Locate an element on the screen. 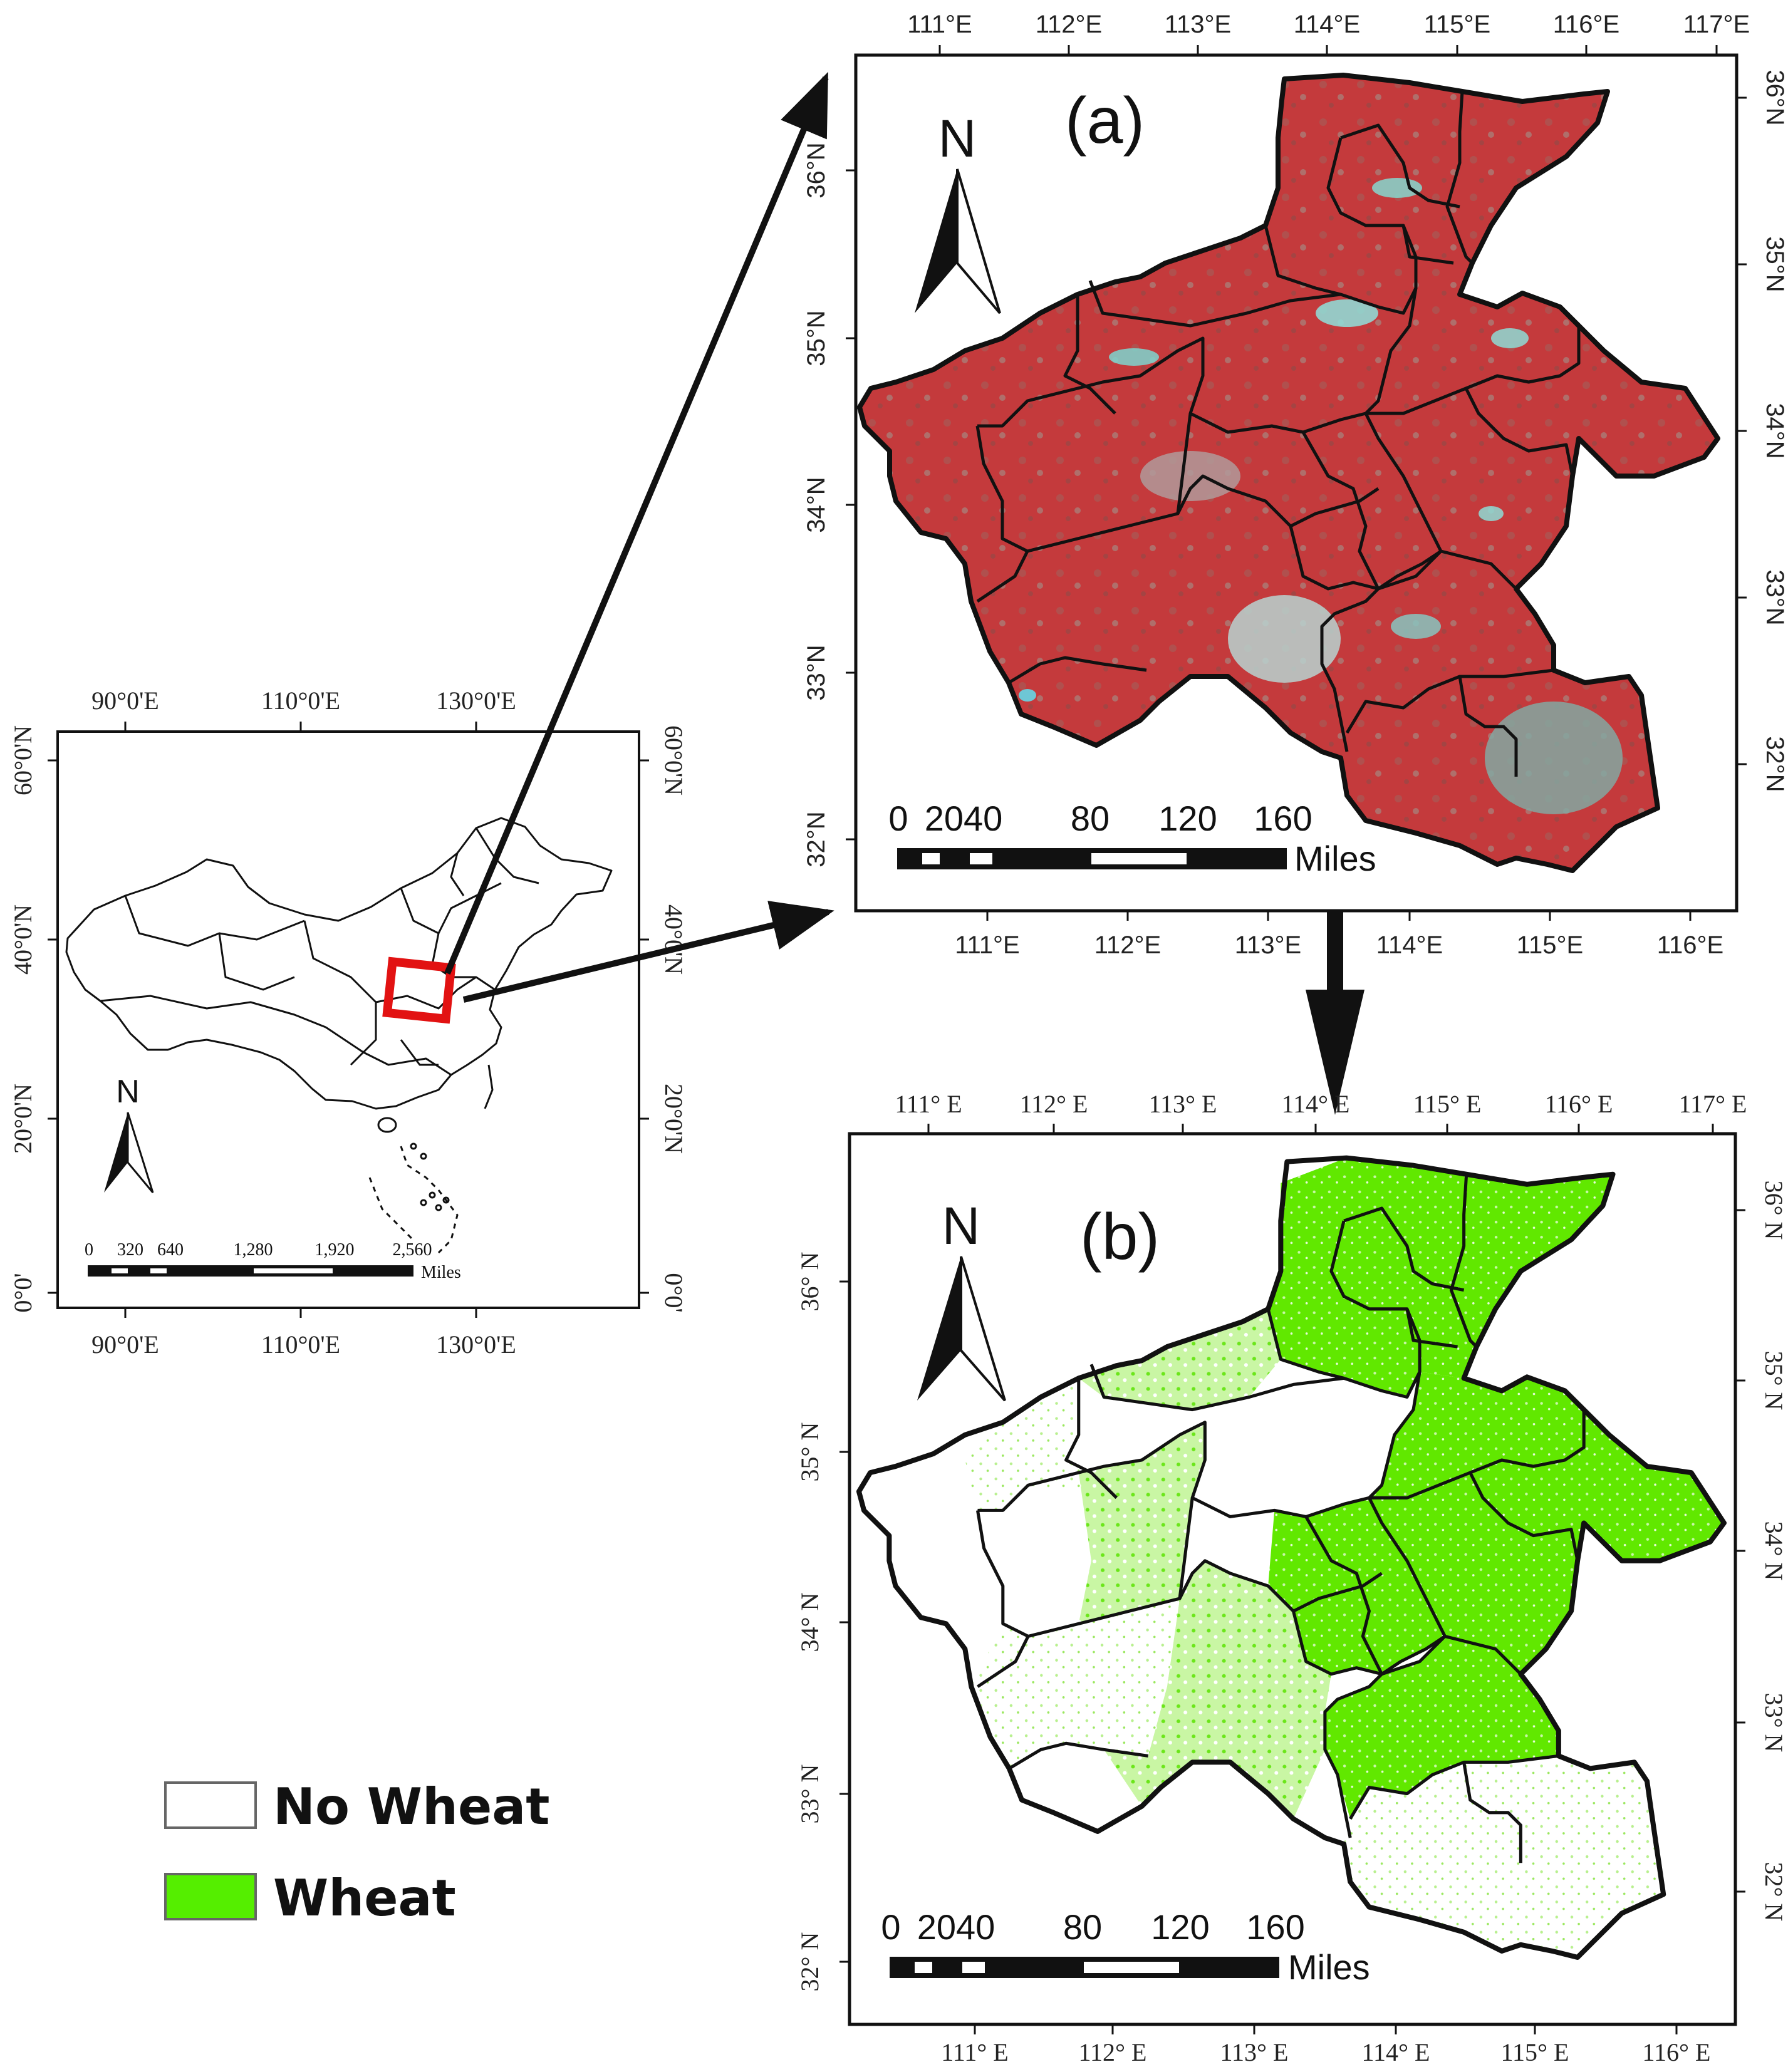 The height and width of the screenshot is (2072, 1788). panel-b-right-tick: 36° N is located at coordinates (1774, 1210).